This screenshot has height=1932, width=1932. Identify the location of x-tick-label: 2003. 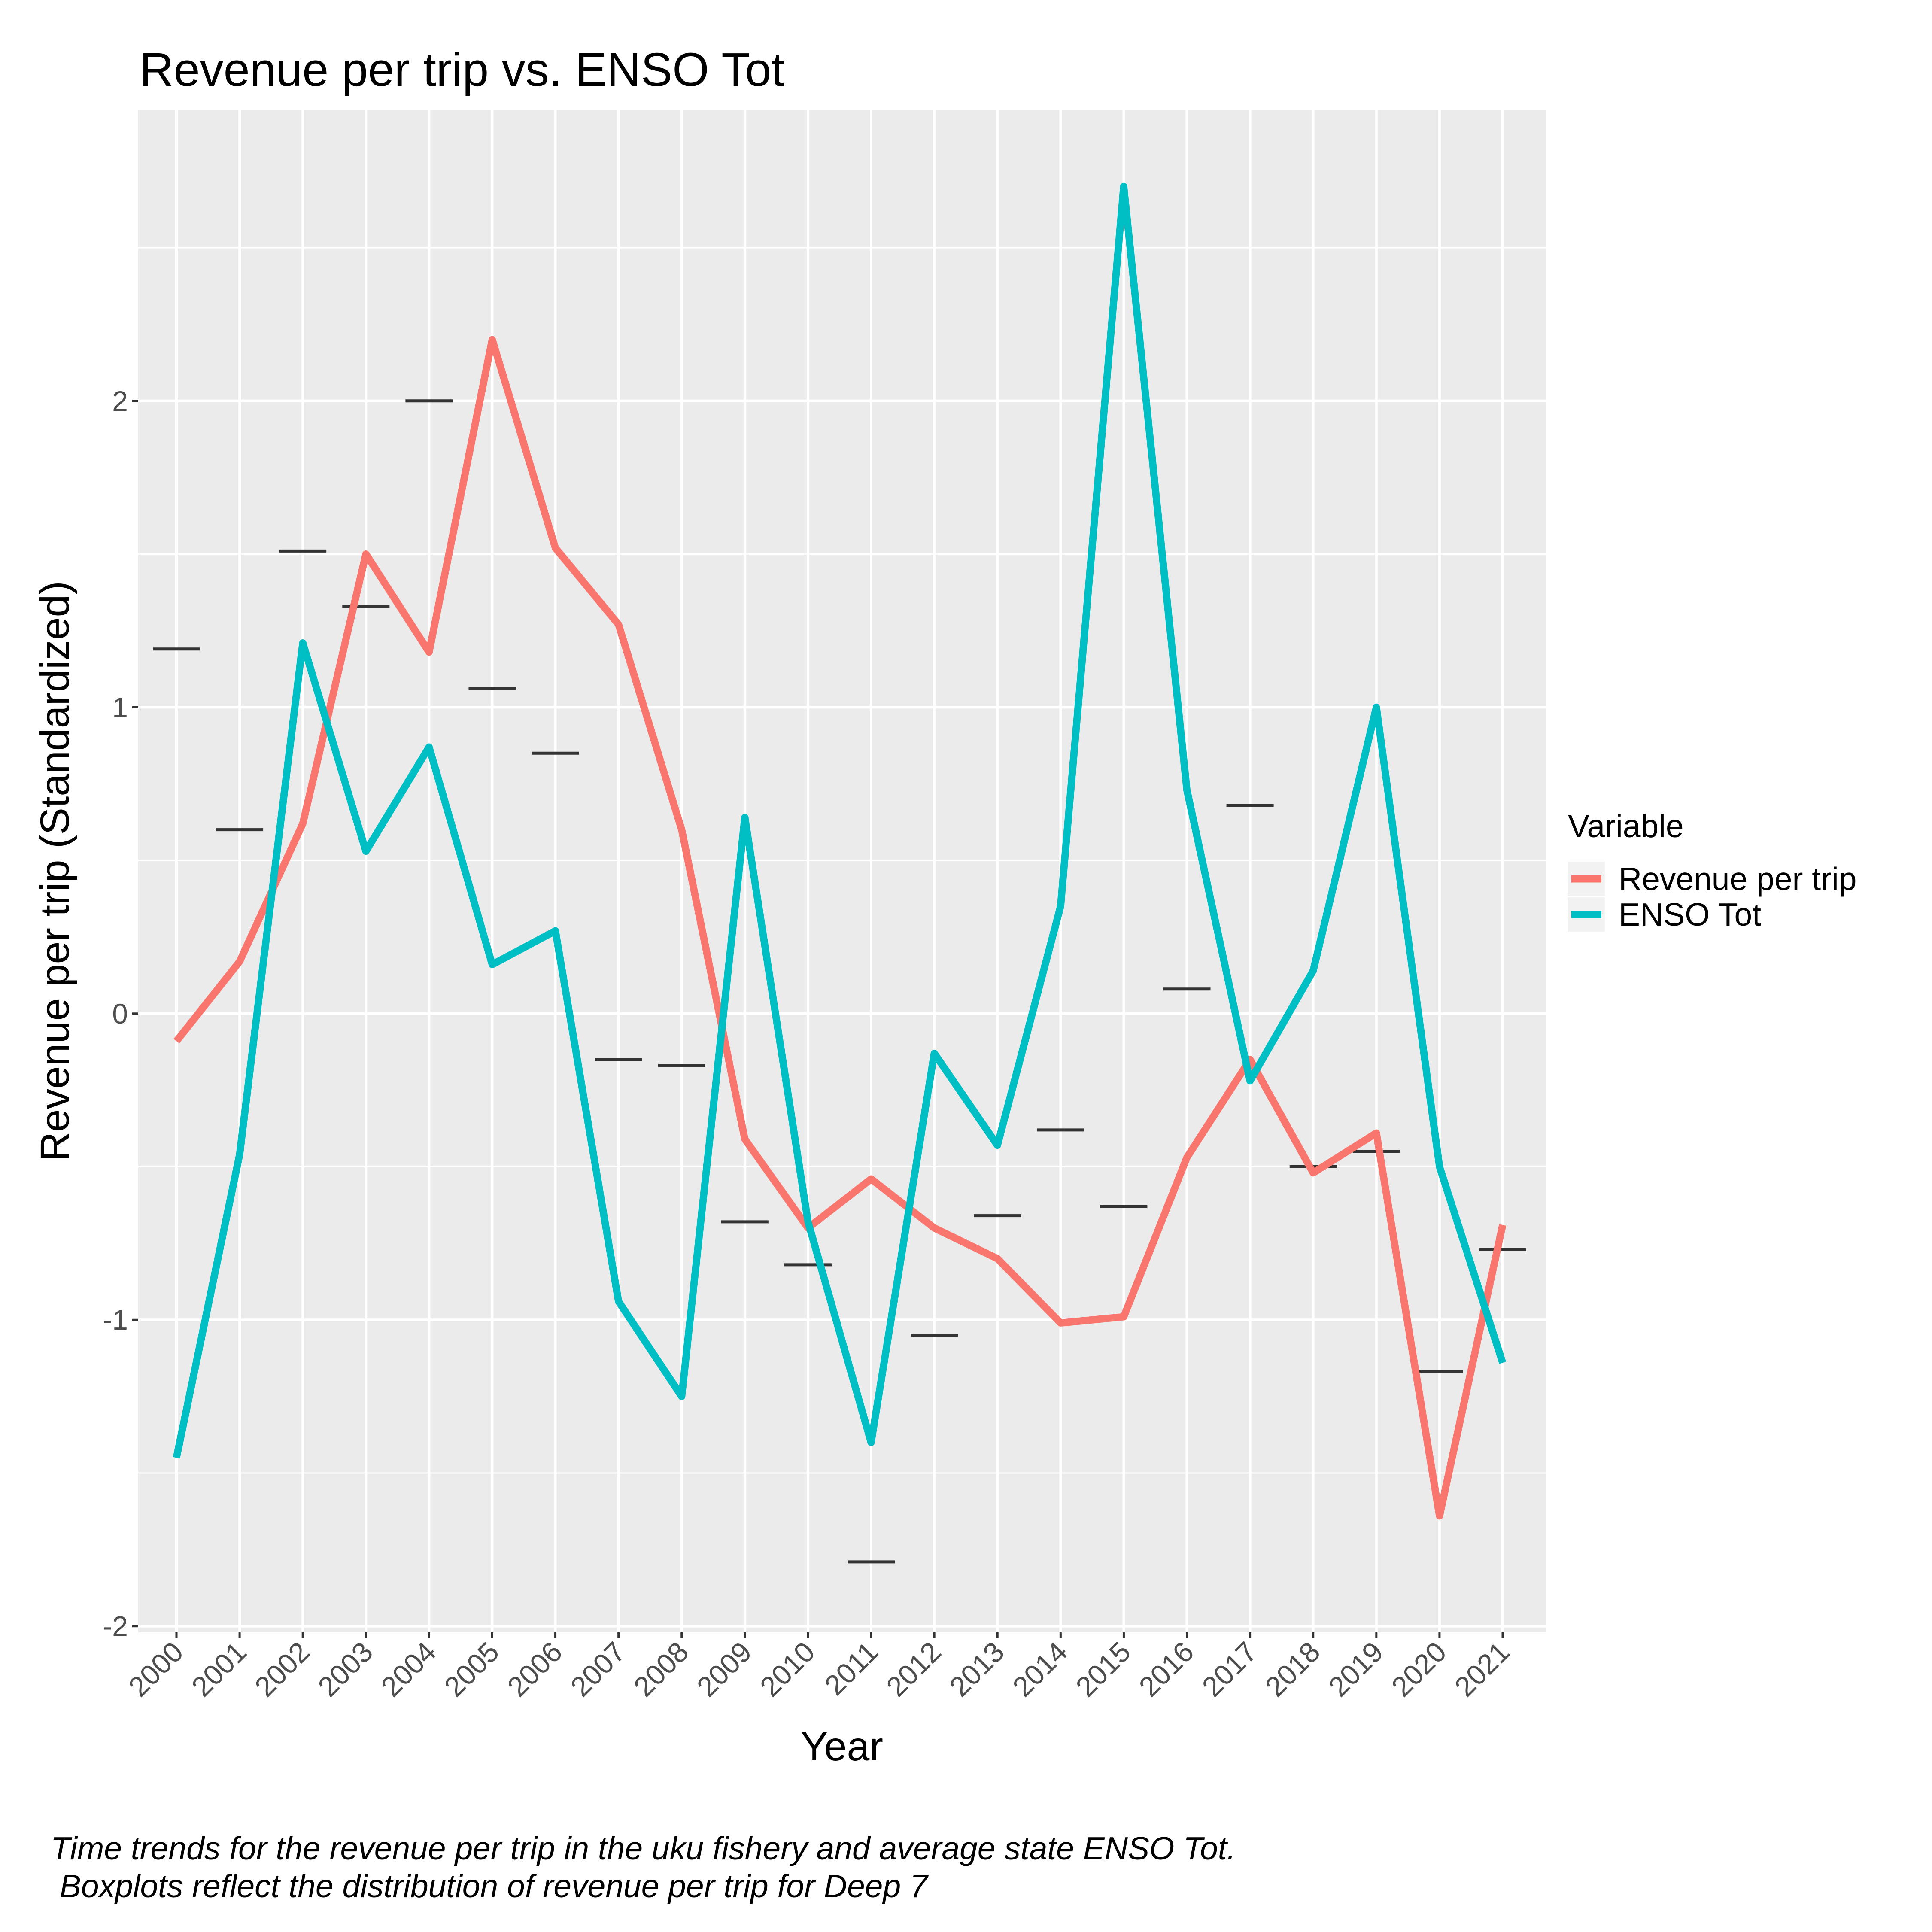
(345, 1670).